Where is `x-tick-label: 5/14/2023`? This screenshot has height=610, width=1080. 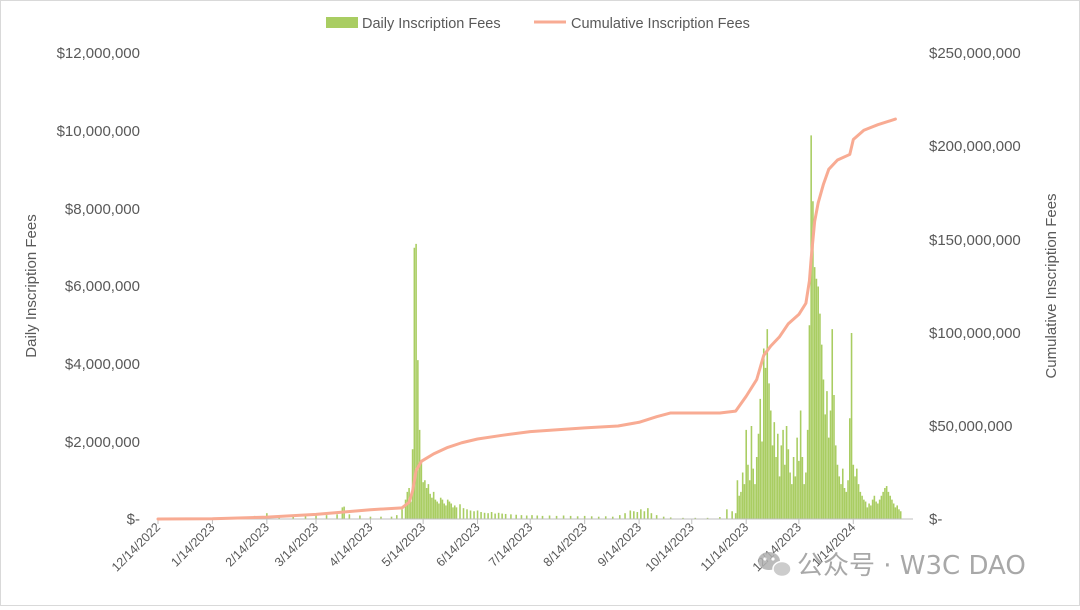 x-tick-label: 5/14/2023 is located at coordinates (403, 544).